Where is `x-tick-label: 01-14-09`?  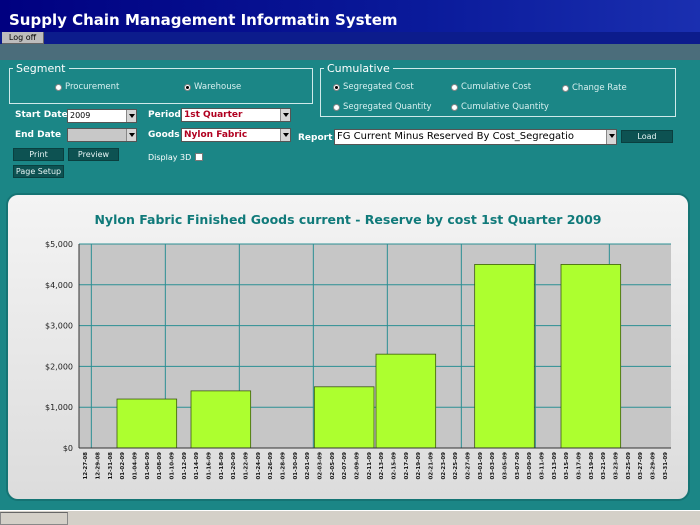 x-tick-label: 01-14-09 is located at coordinates (197, 466).